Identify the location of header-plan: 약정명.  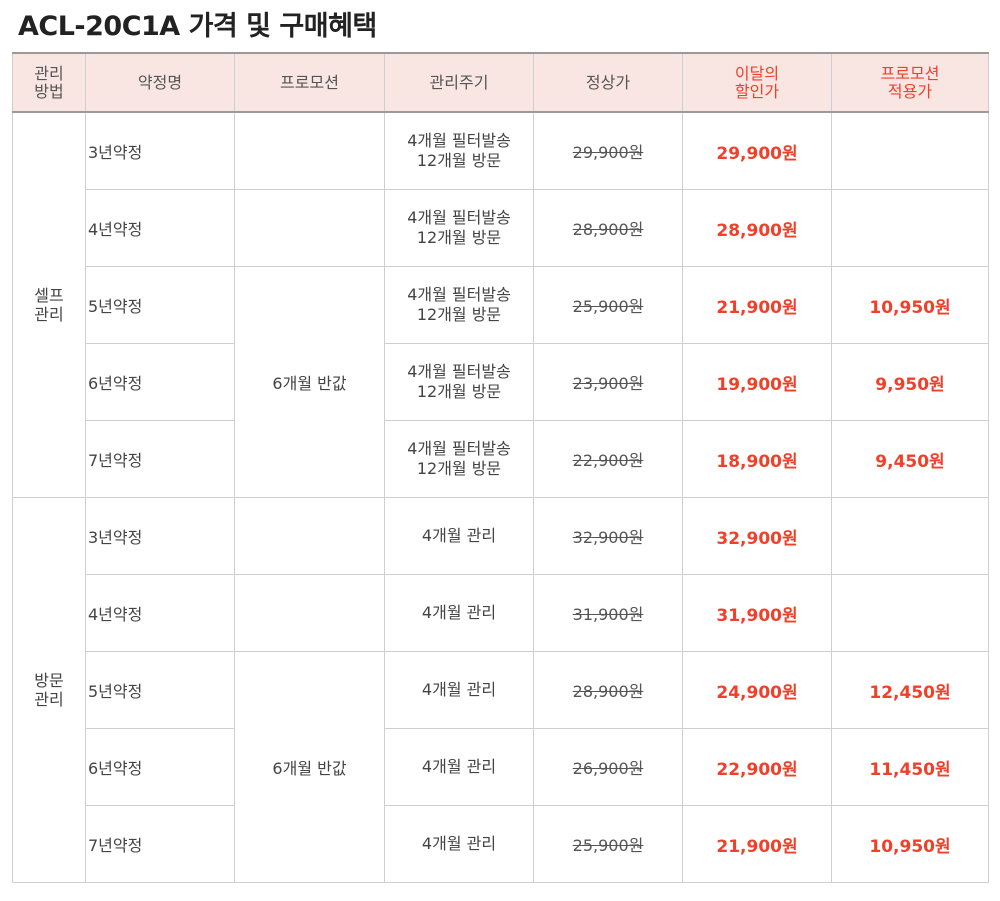
(160, 82).